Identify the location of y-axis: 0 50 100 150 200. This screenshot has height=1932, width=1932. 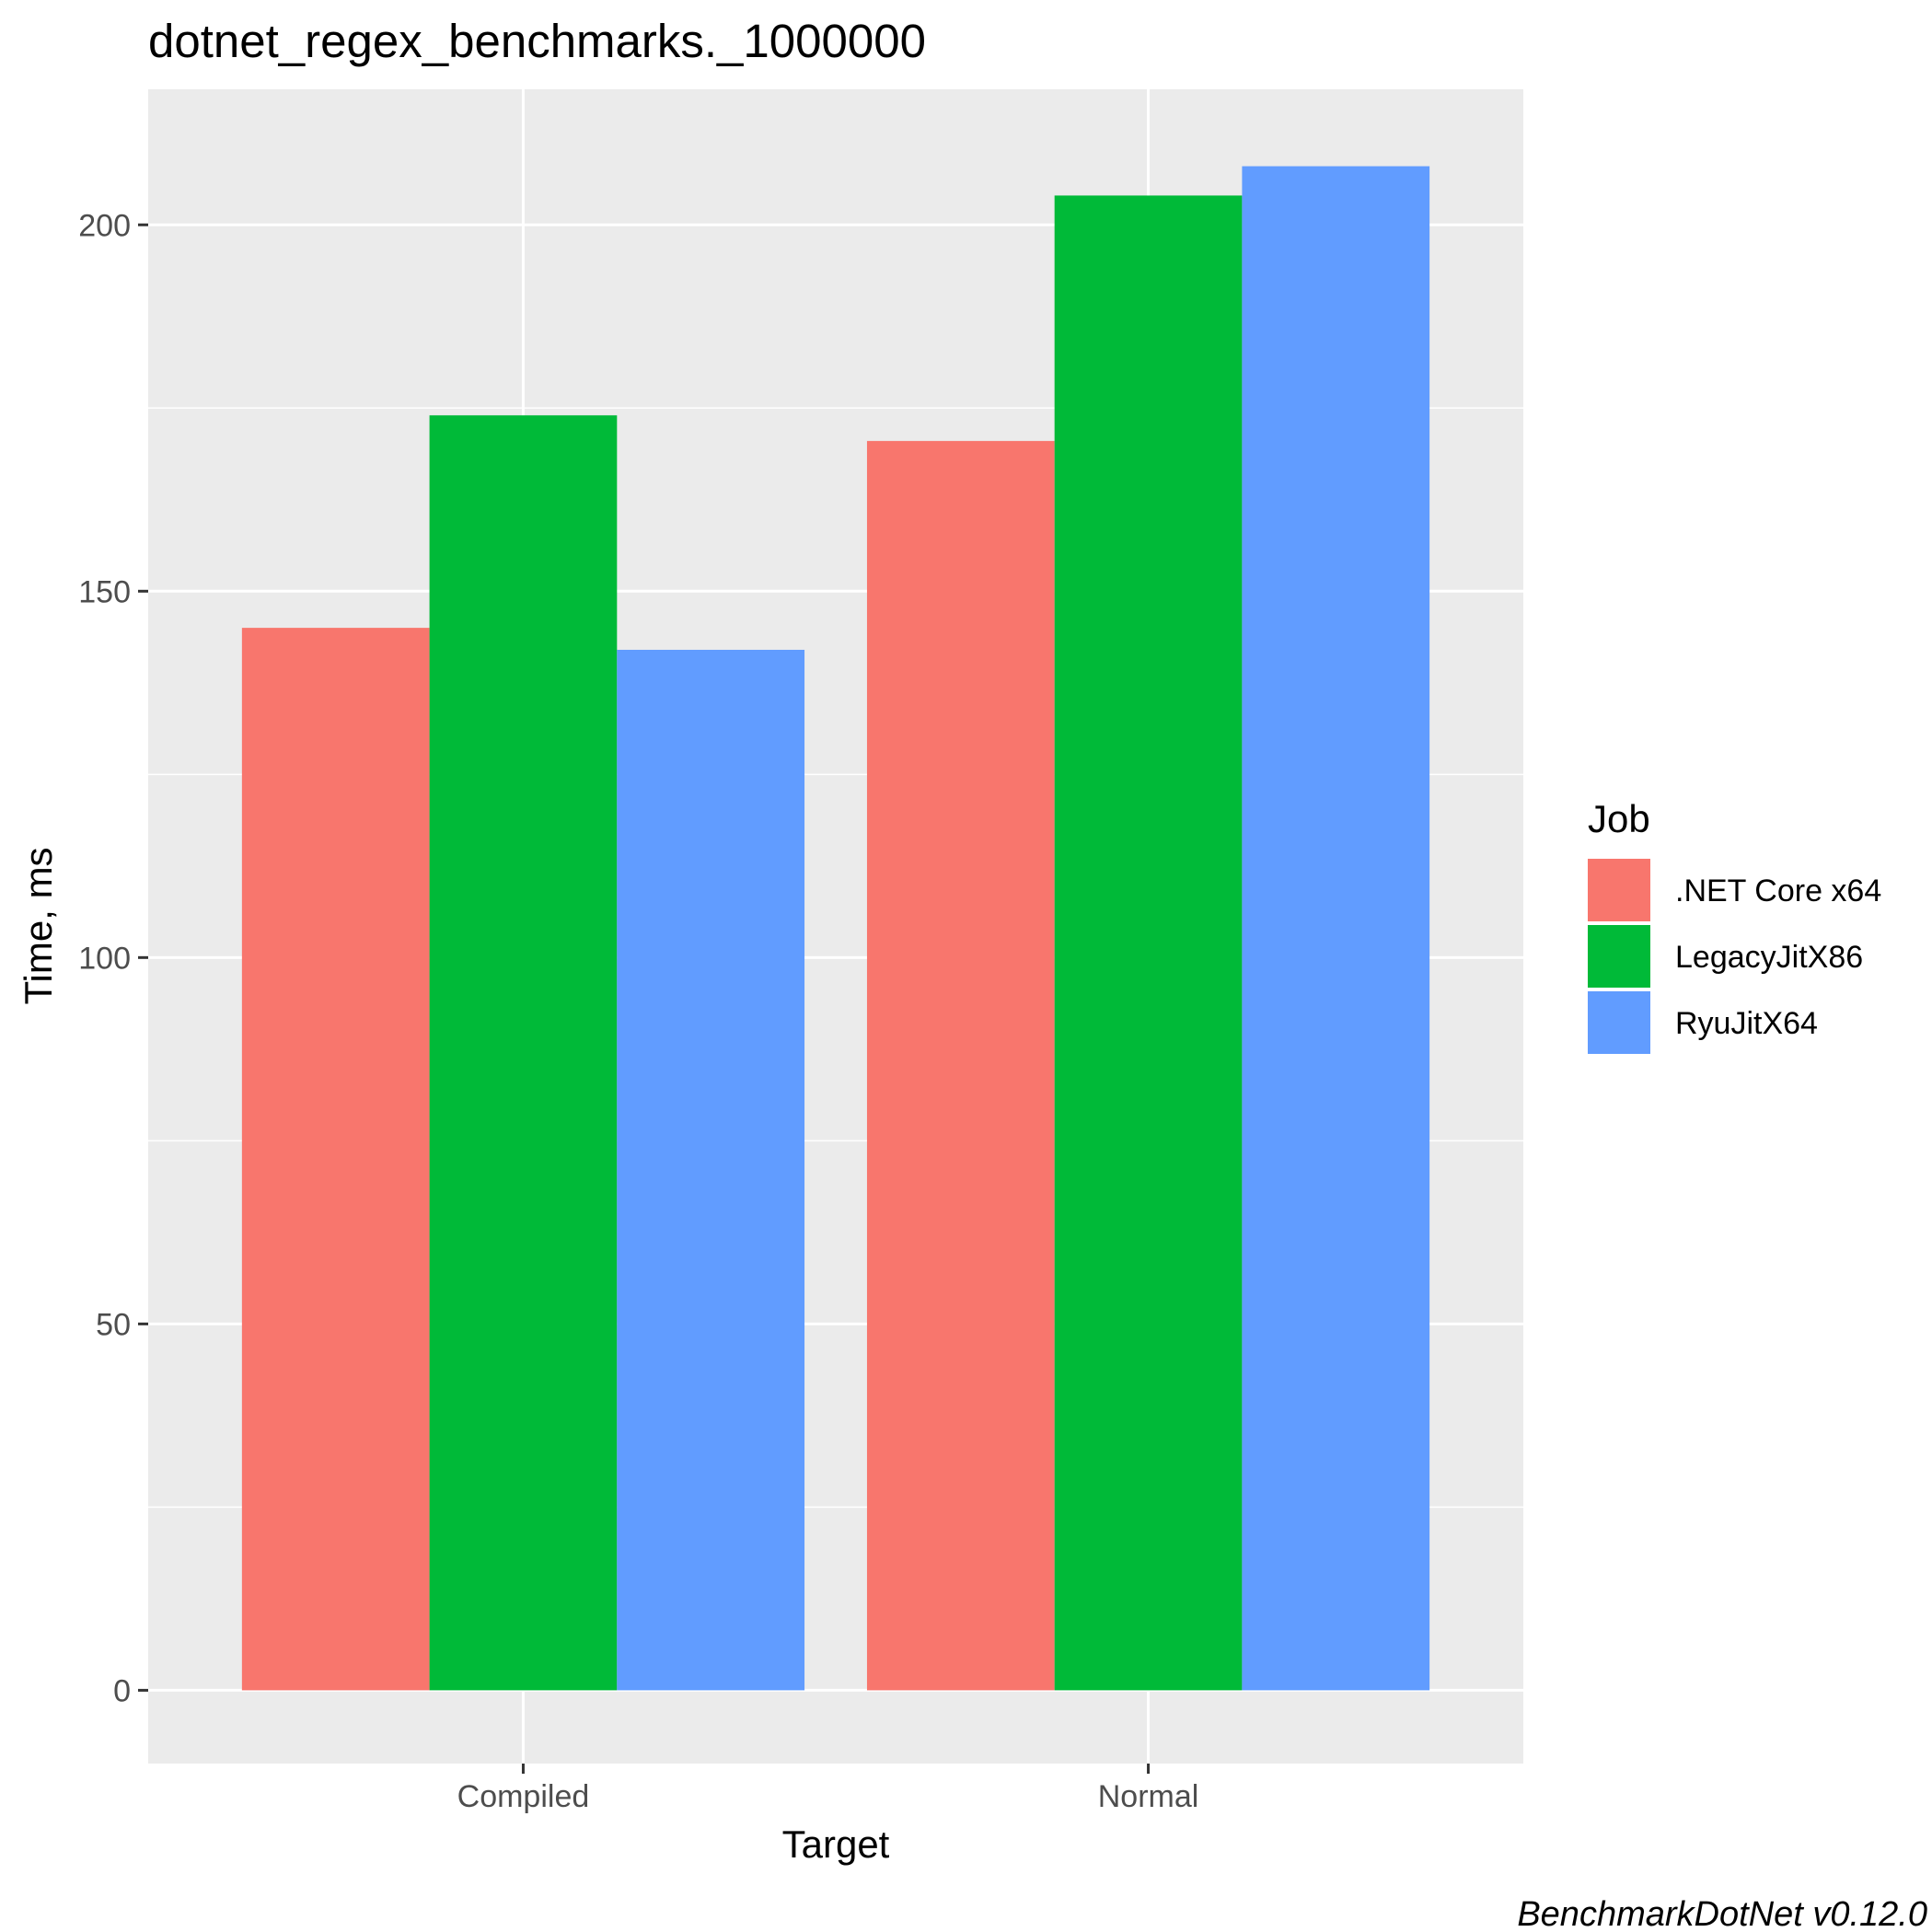
(113, 958).